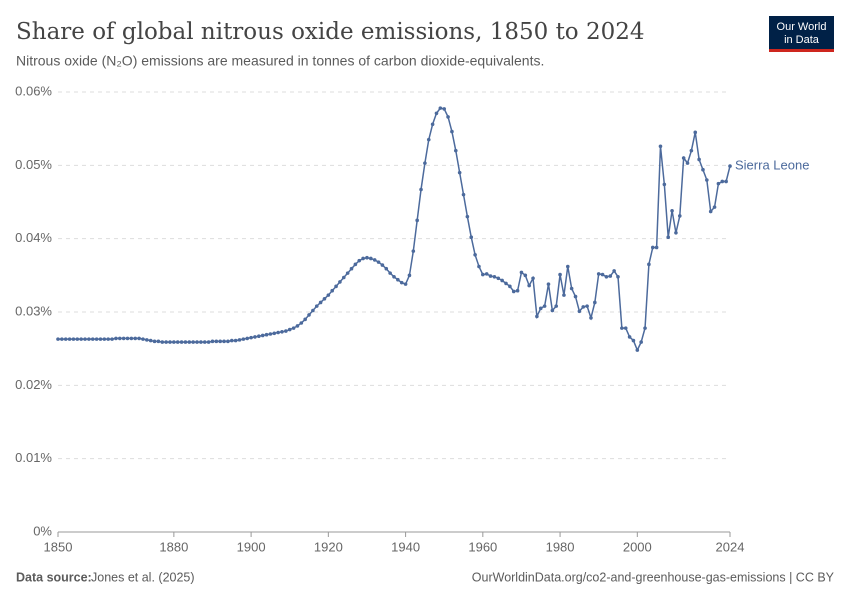  What do you see at coordinates (730, 546) in the screenshot?
I see `x-tick-label: 2024` at bounding box center [730, 546].